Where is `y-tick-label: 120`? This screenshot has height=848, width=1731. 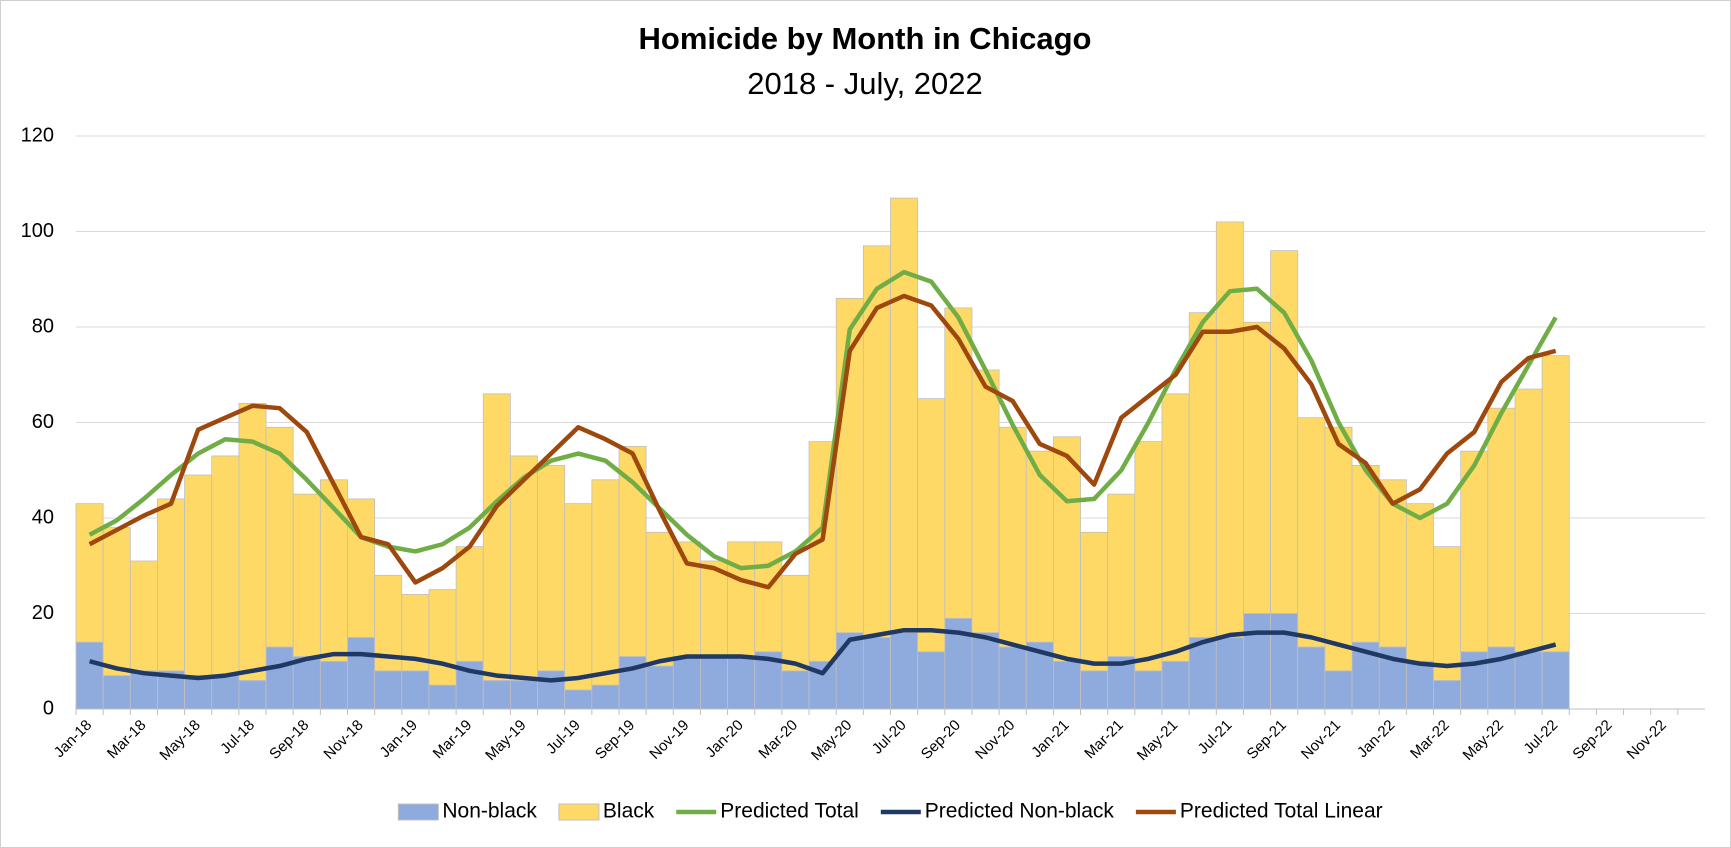 y-tick-label: 120 is located at coordinates (37, 135).